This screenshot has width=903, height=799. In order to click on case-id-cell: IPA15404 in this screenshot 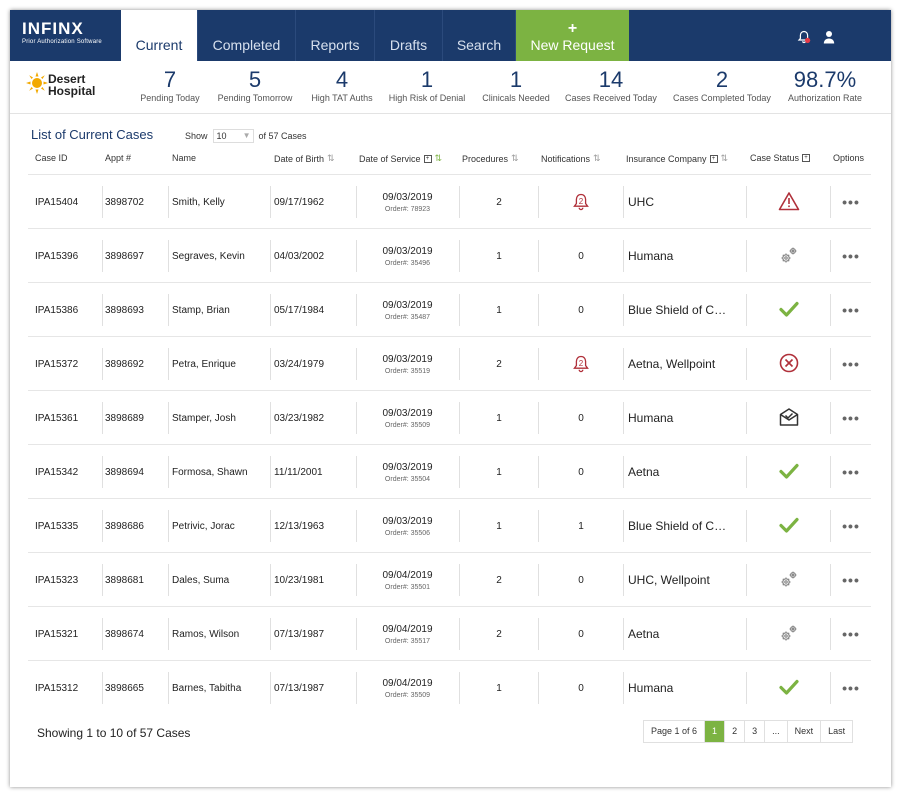, I will do `click(57, 202)`.